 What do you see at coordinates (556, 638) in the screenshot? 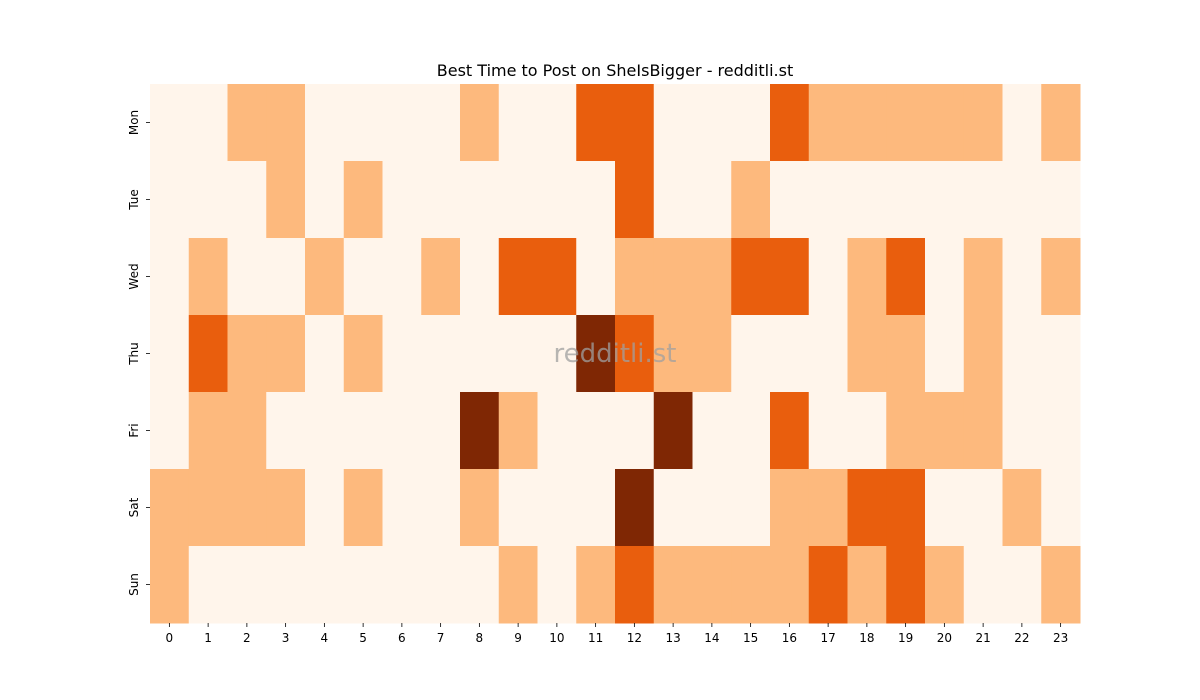
I see `x-tick-label: 10` at bounding box center [556, 638].